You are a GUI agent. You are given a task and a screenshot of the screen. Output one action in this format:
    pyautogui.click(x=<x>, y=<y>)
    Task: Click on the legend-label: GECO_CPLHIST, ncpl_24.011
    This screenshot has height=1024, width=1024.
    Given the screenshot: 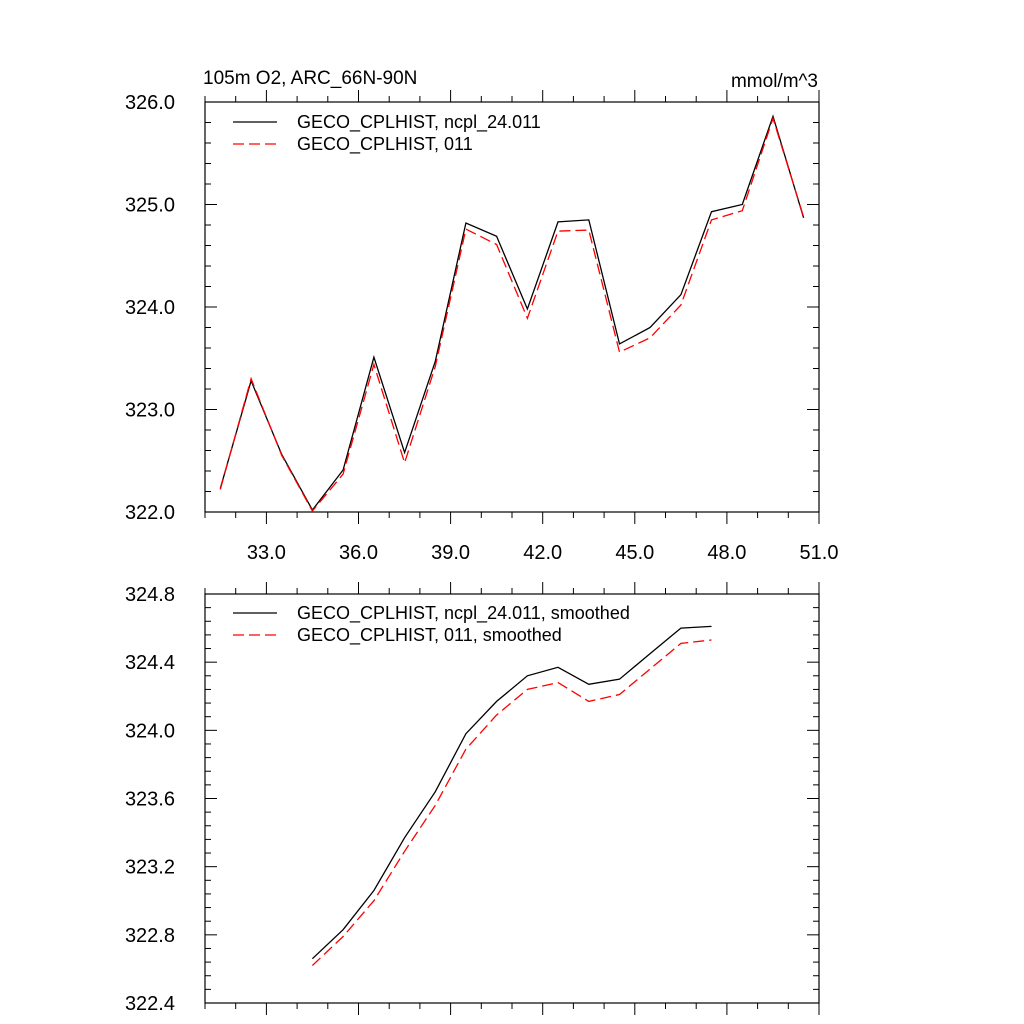 What is the action you would take?
    pyautogui.click(x=419, y=122)
    